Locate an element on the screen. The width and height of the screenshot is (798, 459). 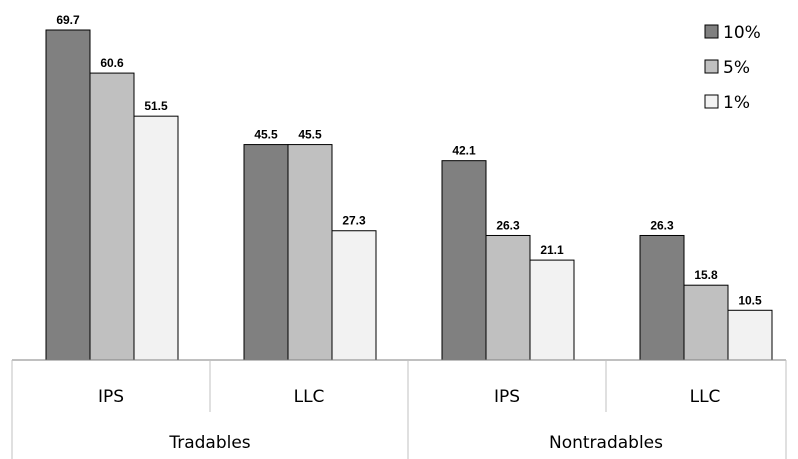
legend: 10% 5% 1% is located at coordinates (732, 68).